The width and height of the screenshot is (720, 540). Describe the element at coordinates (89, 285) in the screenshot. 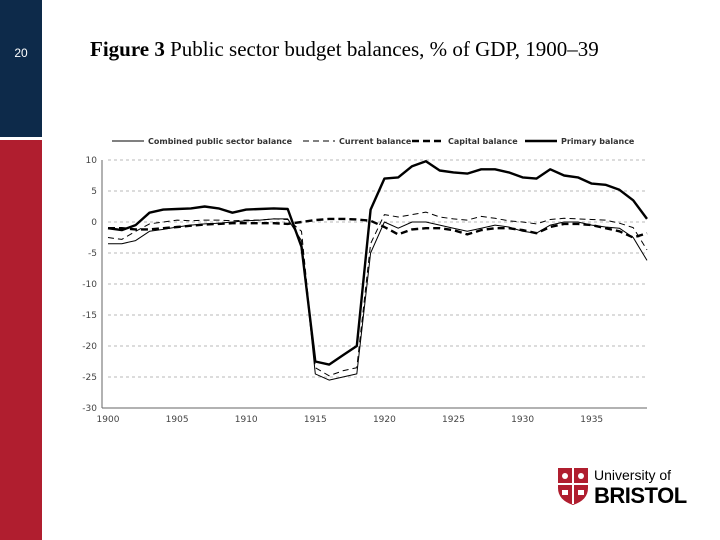

I see `y-tick-label: -10` at that location.